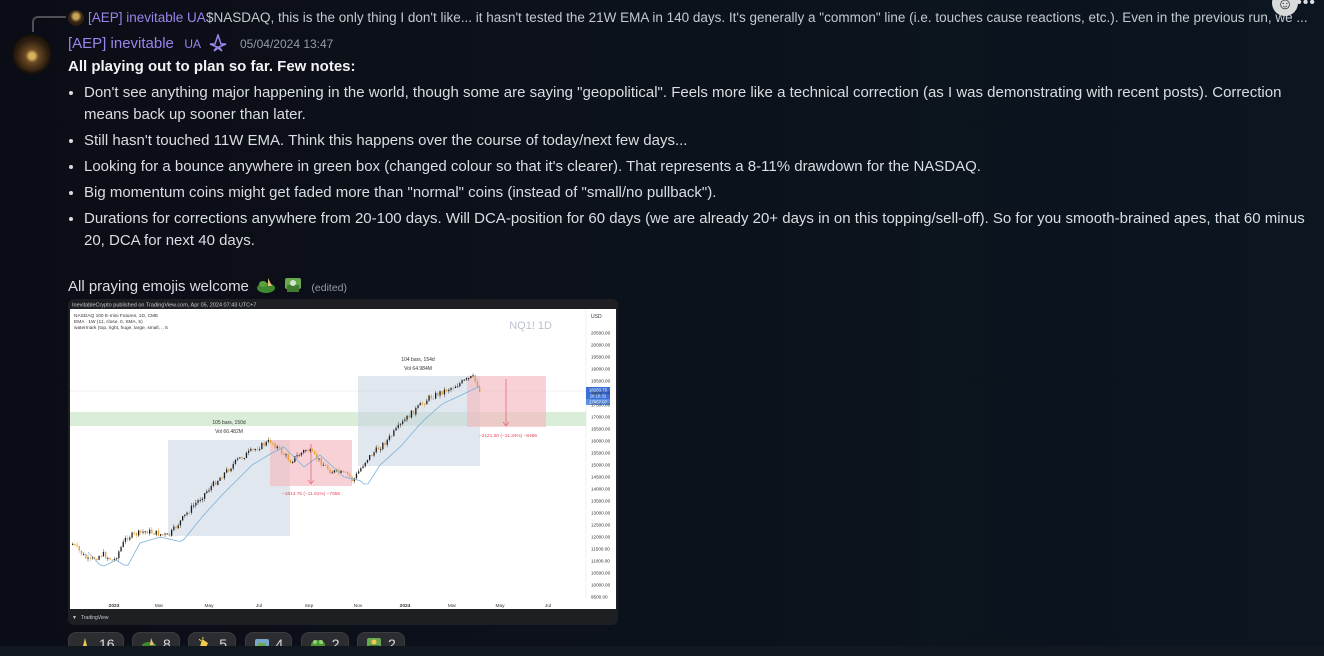  What do you see at coordinates (76, 18) in the screenshot?
I see `reply-avatar` at bounding box center [76, 18].